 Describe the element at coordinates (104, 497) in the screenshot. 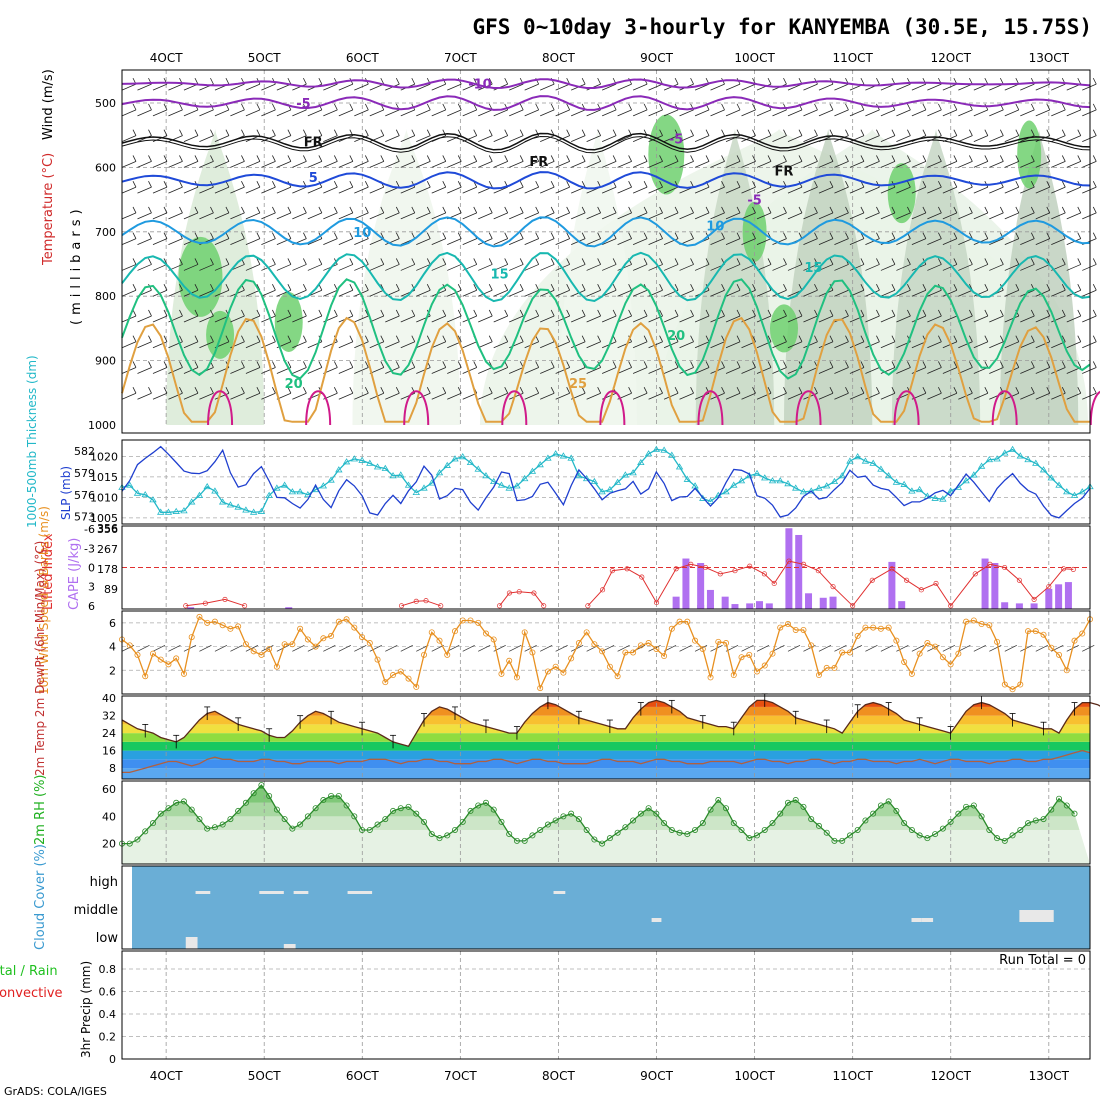

I see `slp-tick-label: 1010` at that location.